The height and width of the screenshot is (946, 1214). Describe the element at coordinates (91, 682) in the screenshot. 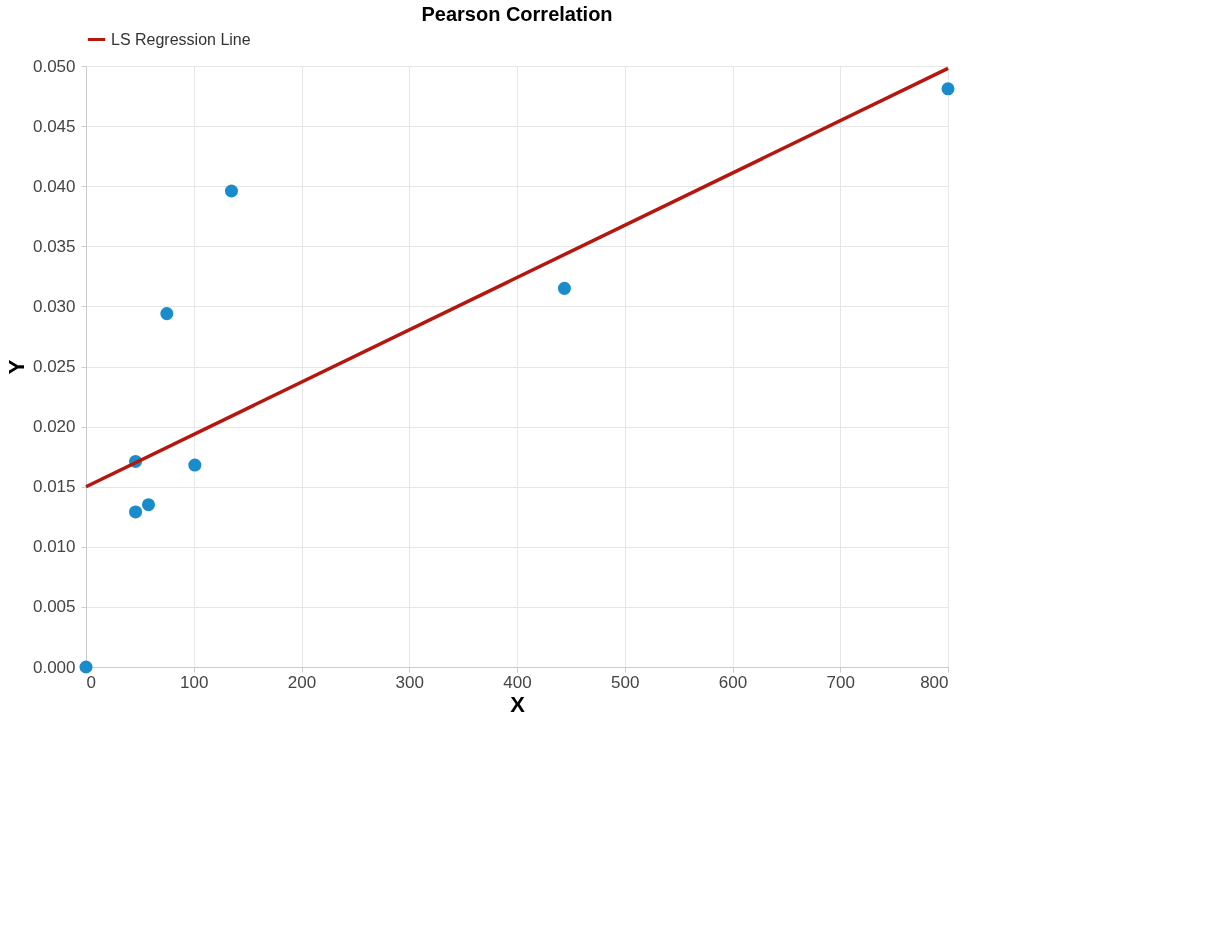

I see `x-tick-label: 0` at that location.